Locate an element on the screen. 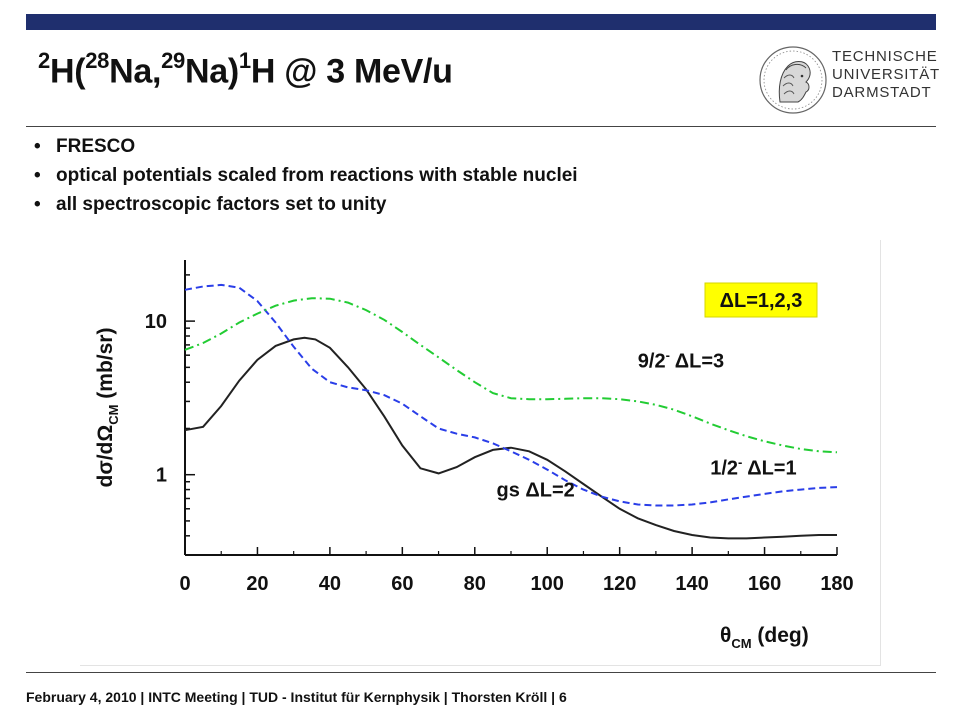  x-tick-label: 120 is located at coordinates (619, 584).